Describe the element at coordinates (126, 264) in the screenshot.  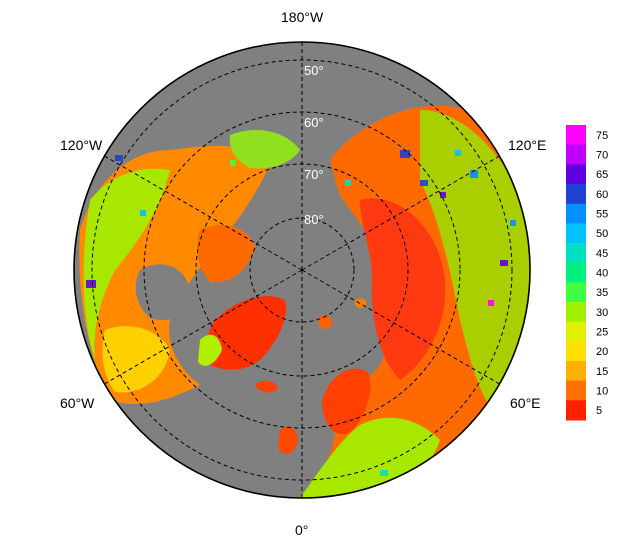
I see `canada-west` at that location.